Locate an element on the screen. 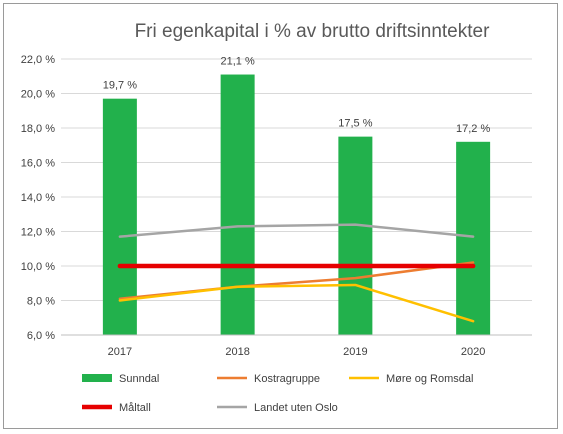 Image resolution: width=563 pixels, height=434 pixels. y-tick-label: 16,0 % is located at coordinates (38, 164).